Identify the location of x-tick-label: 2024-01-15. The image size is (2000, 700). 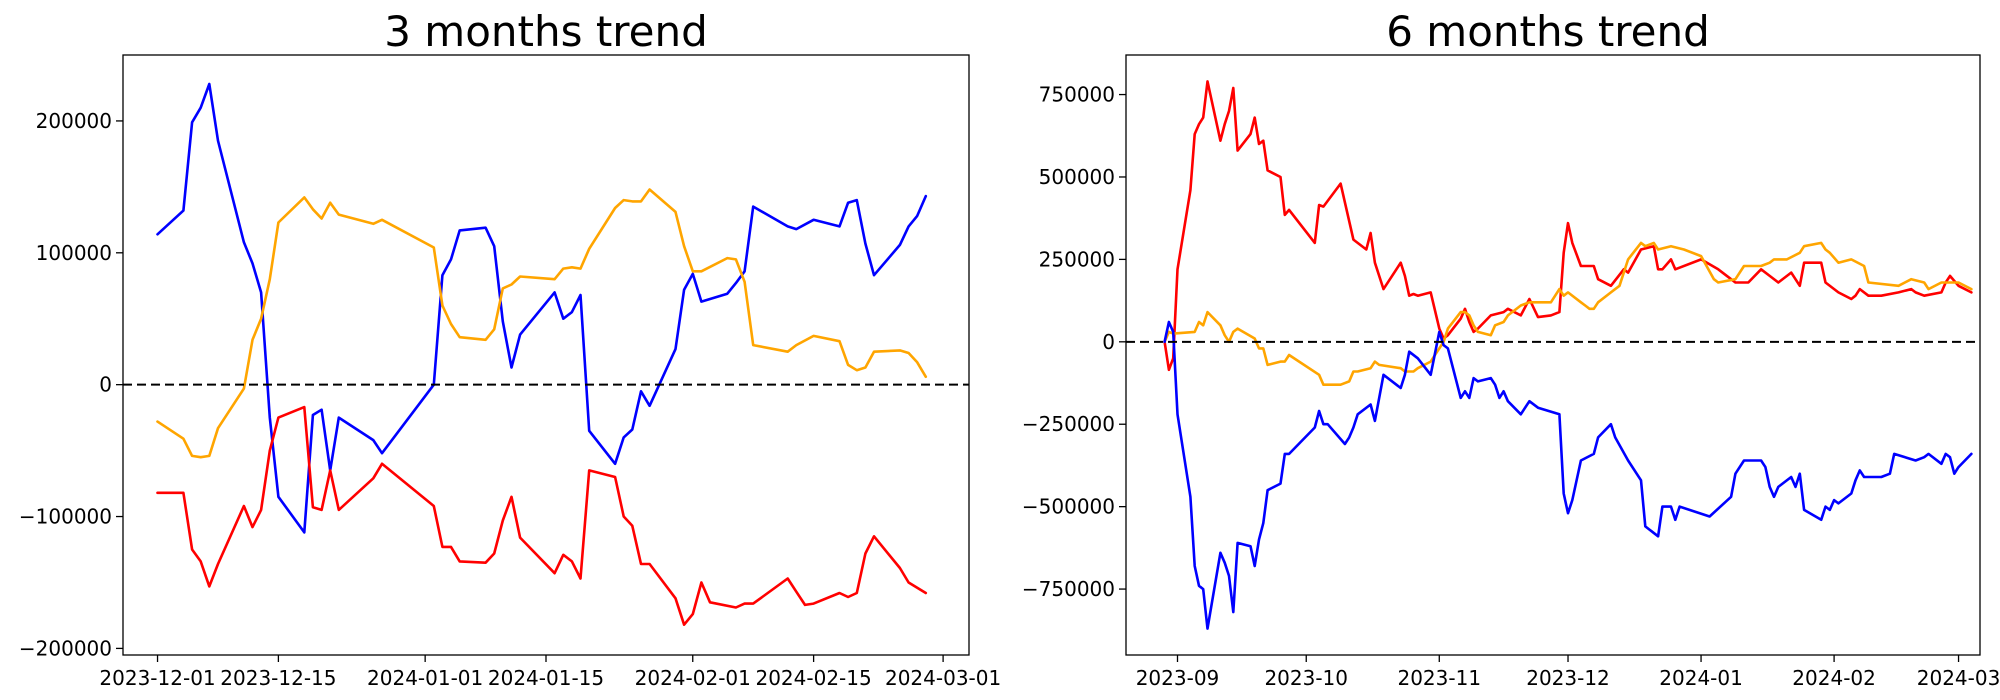
(546, 678).